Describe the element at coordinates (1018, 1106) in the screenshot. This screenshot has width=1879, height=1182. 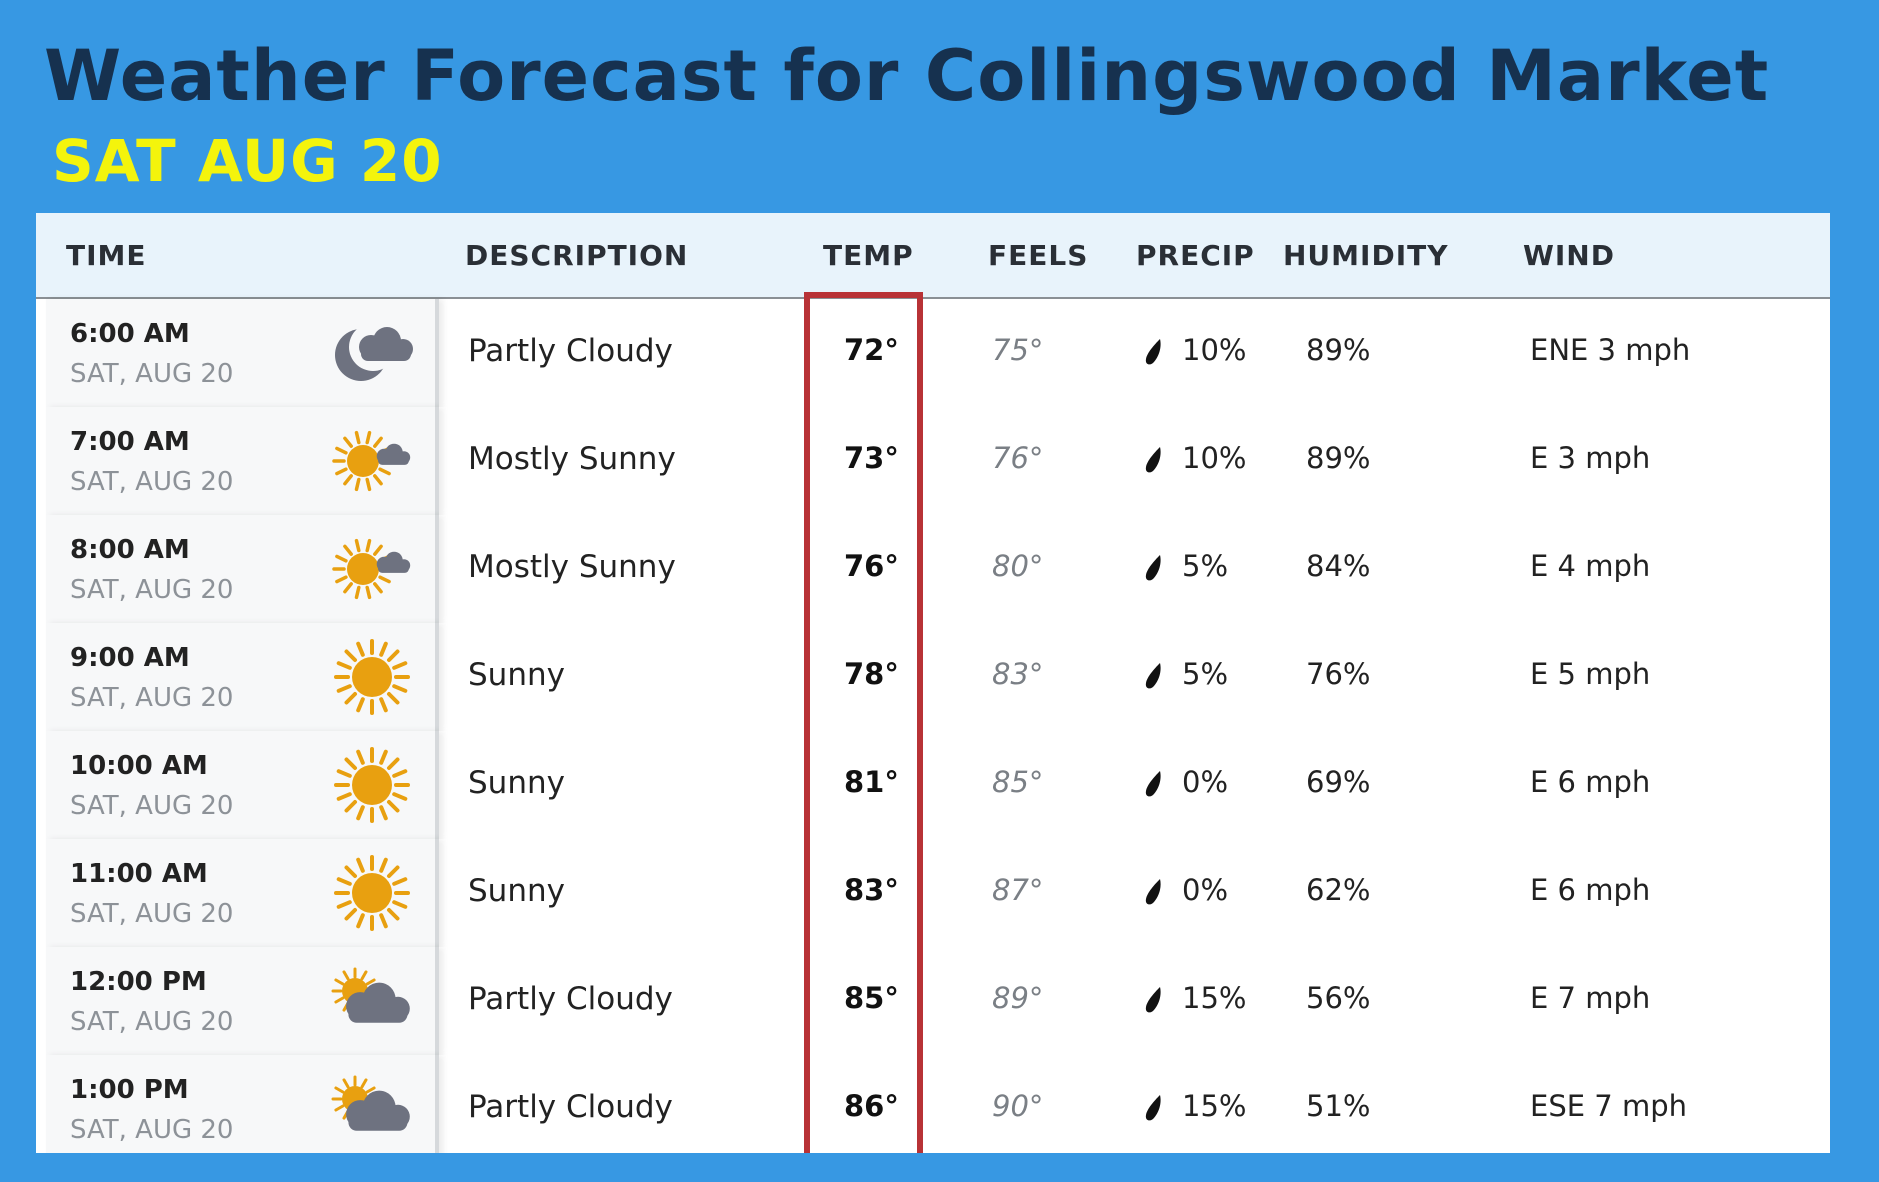
I see `feels-value: 90°` at that location.